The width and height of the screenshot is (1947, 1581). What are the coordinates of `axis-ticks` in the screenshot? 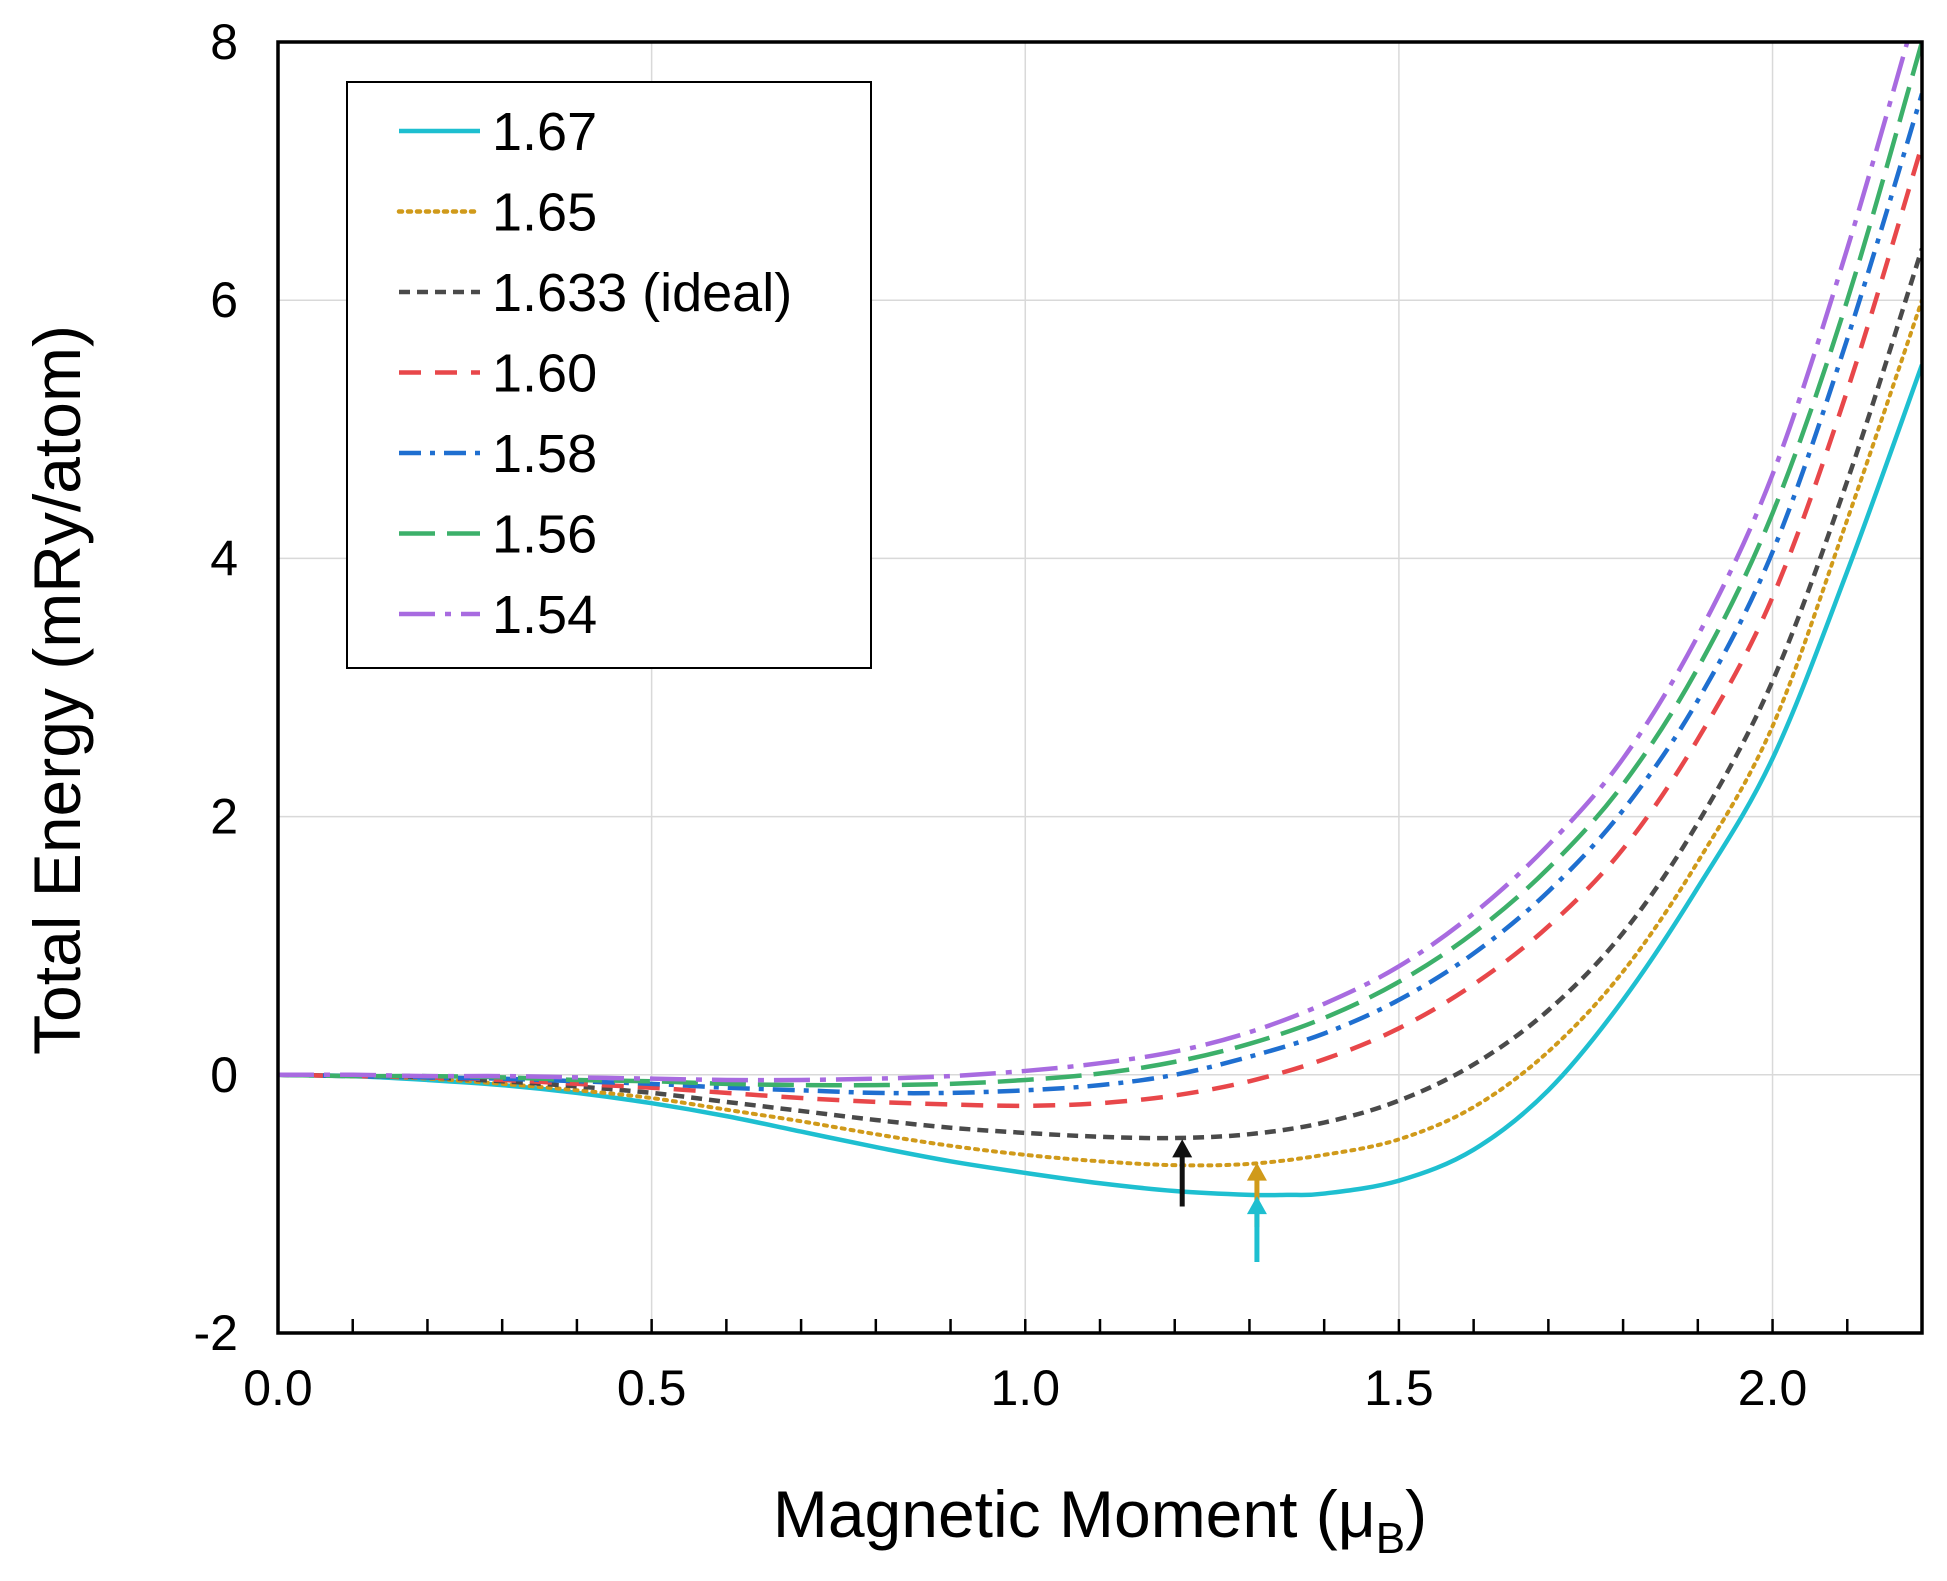 It's located at (1100, 1326).